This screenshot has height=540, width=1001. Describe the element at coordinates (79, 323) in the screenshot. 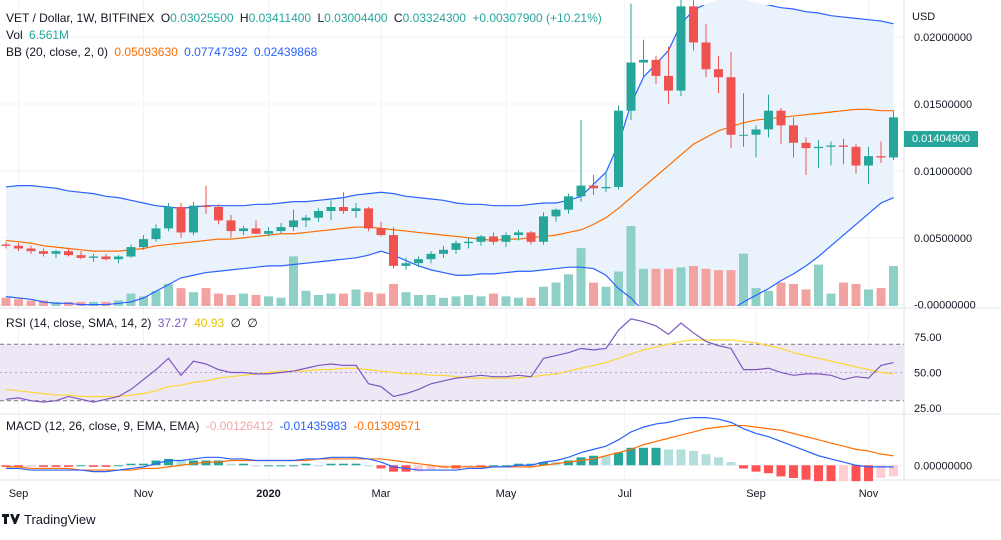

I see `rsi-label: RSI (14, close, SMA, 14, 2)` at that location.